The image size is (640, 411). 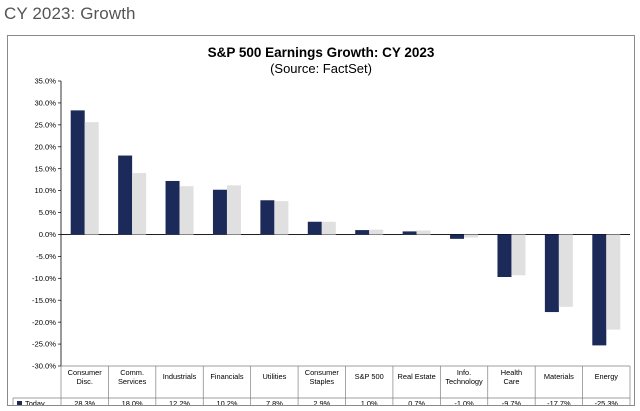 I want to click on table-value: 10.2%, so click(x=226, y=402).